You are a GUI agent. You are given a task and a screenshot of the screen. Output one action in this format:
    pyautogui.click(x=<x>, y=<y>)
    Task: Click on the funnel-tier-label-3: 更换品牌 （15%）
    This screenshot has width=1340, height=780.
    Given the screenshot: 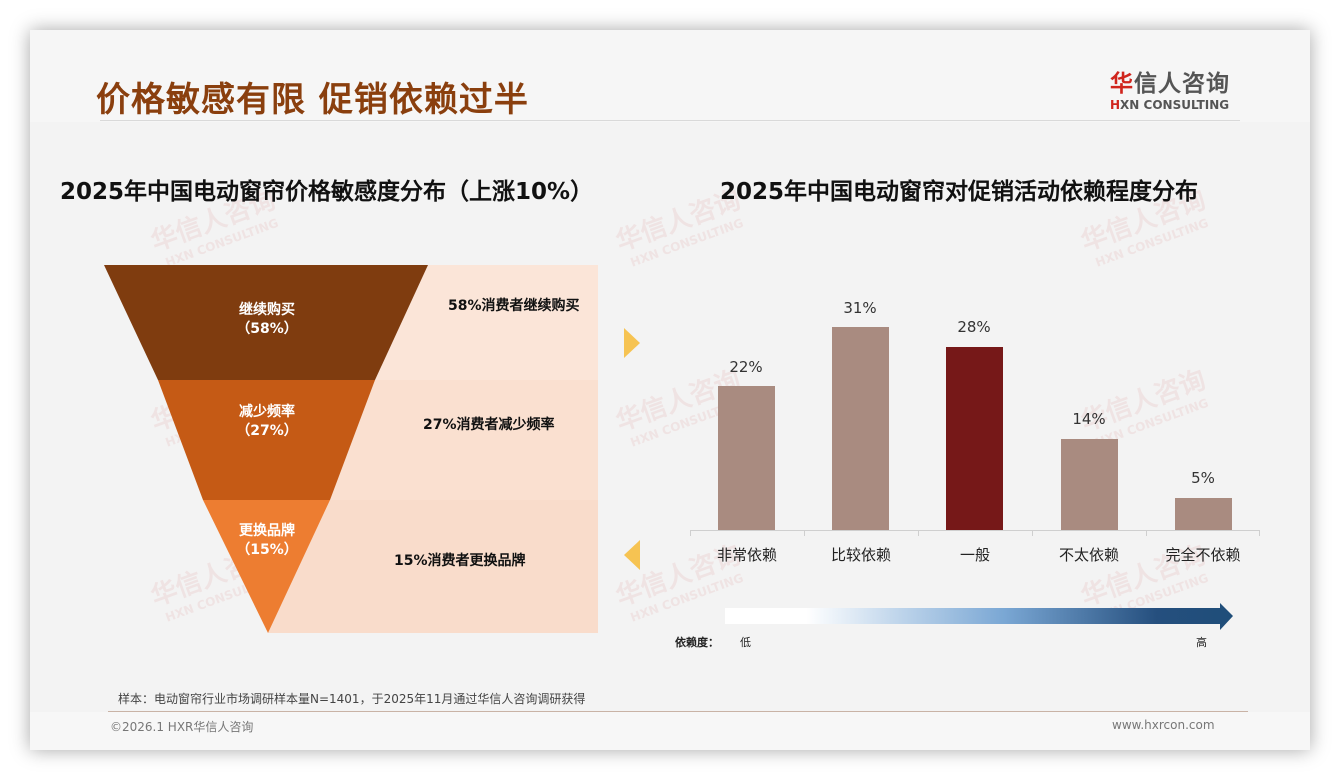 What is the action you would take?
    pyautogui.click(x=267, y=540)
    